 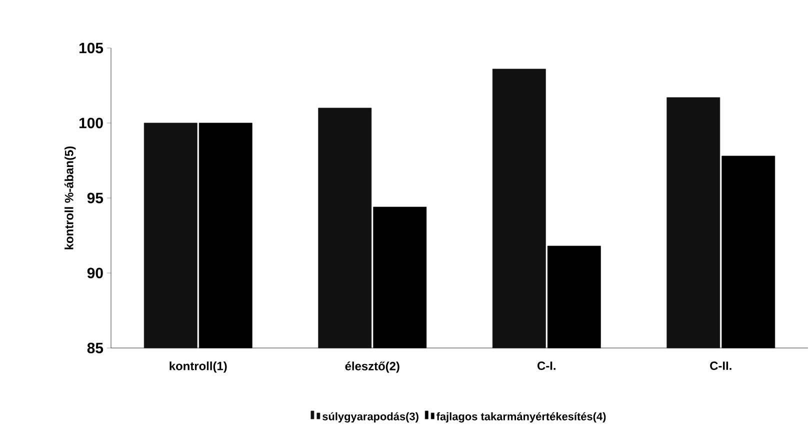 What do you see at coordinates (95, 273) in the screenshot?
I see `y-tick-label: 90` at bounding box center [95, 273].